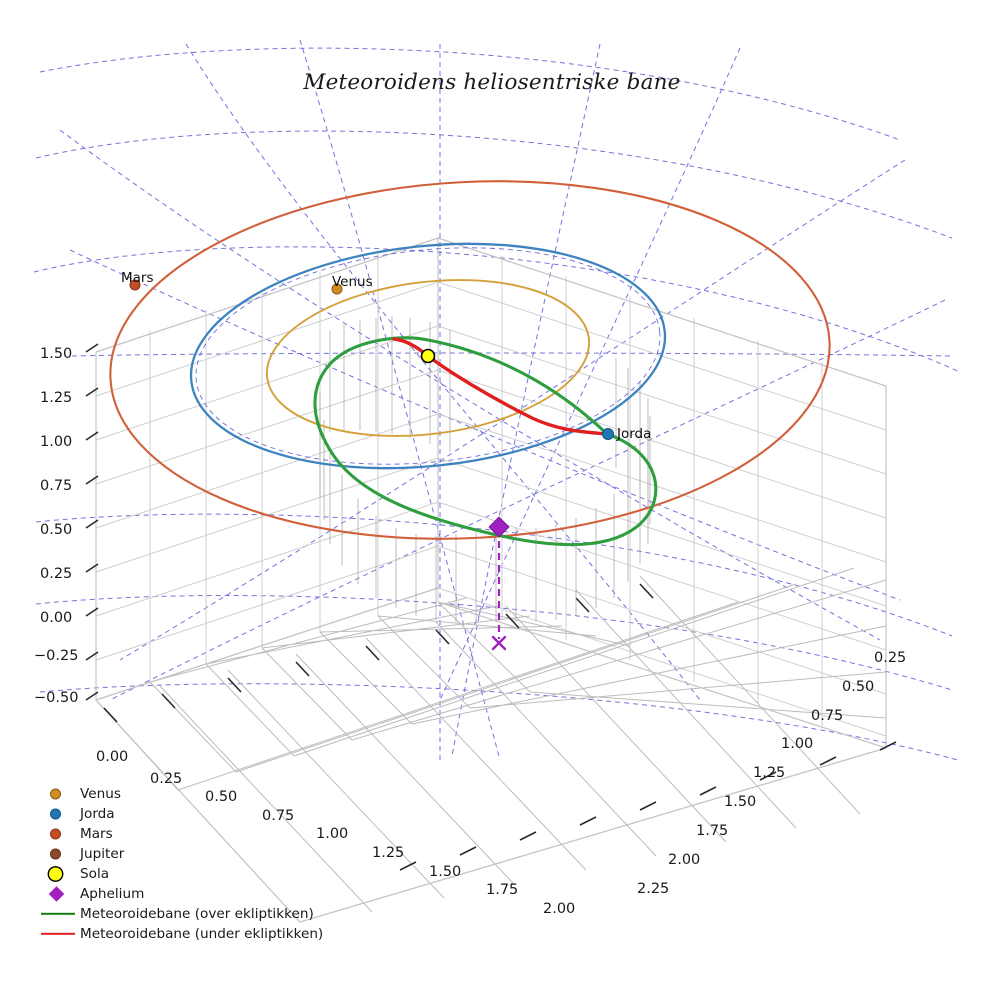 This screenshot has height=984, width=984. Describe the element at coordinates (337, 289) in the screenshot. I see `marker-venus` at that location.